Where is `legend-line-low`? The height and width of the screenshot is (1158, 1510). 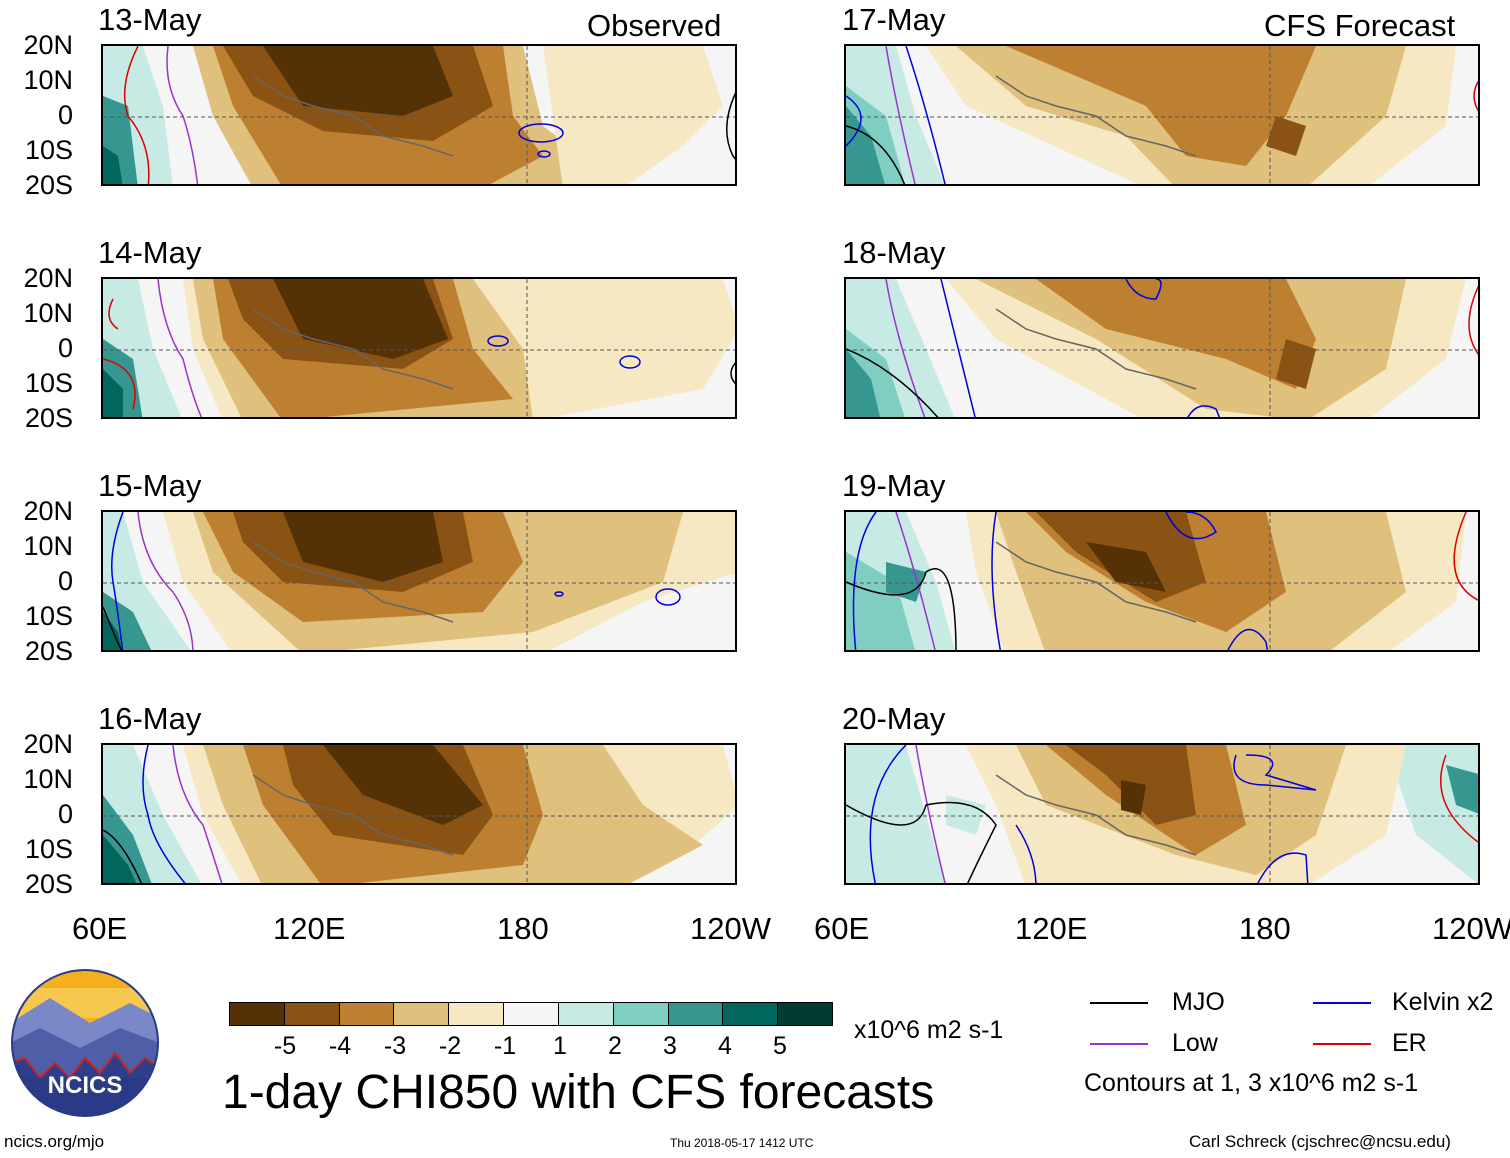 legend-line-low is located at coordinates (1119, 1044).